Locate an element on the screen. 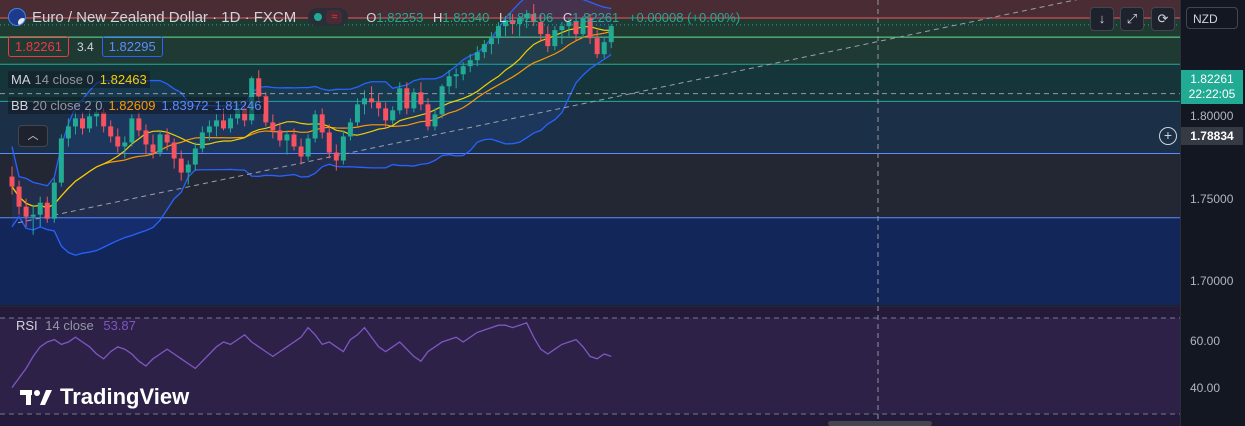 This screenshot has height=426, width=1245. brand-name: TradingView is located at coordinates (125, 396).